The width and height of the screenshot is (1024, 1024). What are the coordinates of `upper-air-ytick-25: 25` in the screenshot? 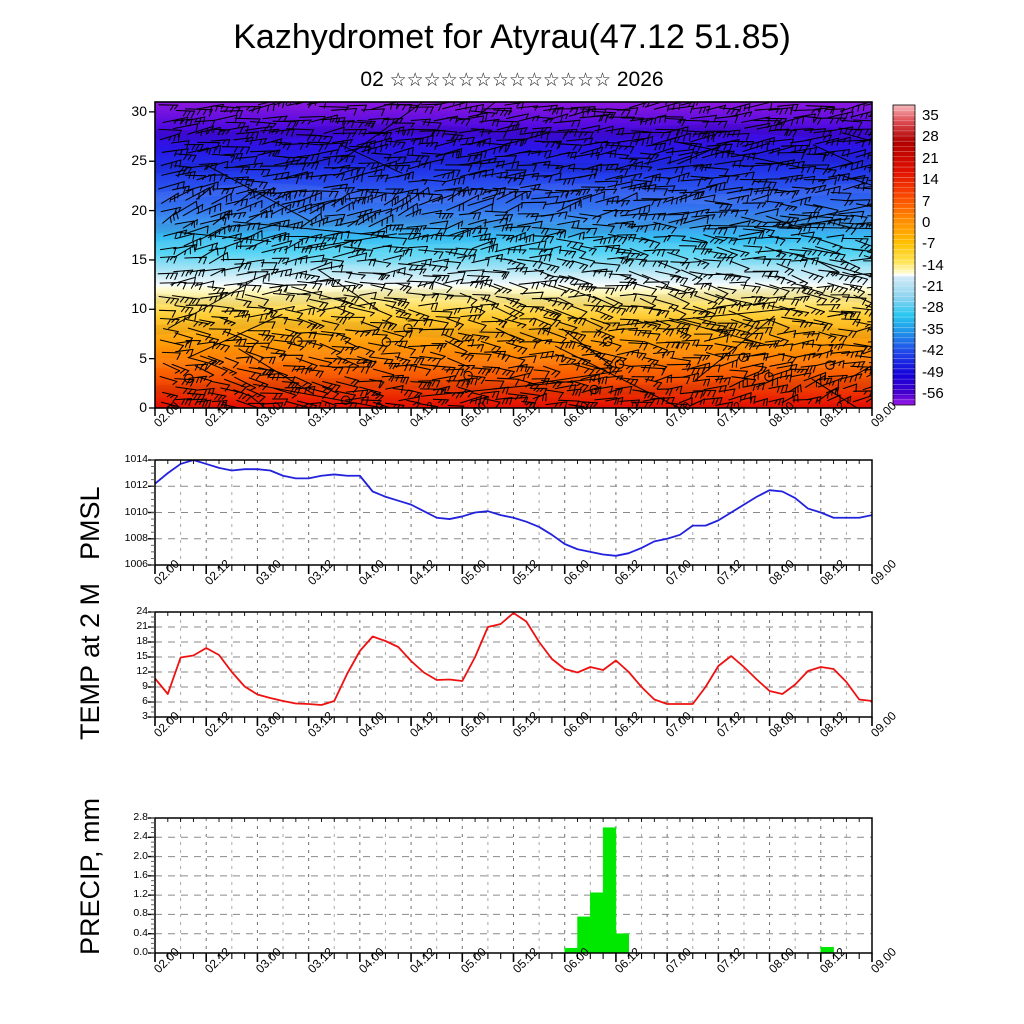 It's located at (139, 160).